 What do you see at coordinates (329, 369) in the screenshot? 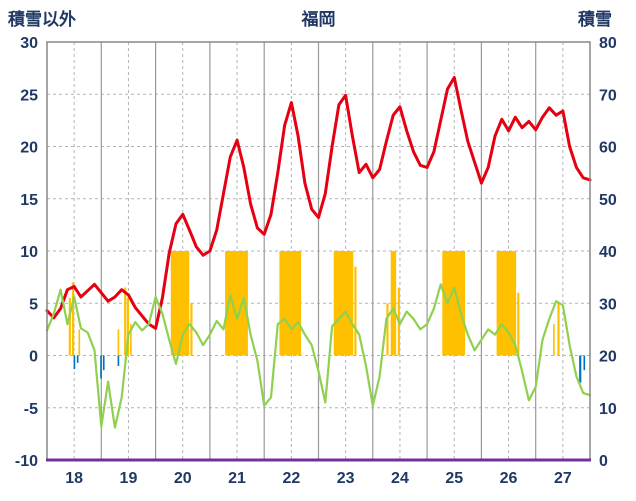
I see `precipitation-blue-bars` at bounding box center [329, 369].